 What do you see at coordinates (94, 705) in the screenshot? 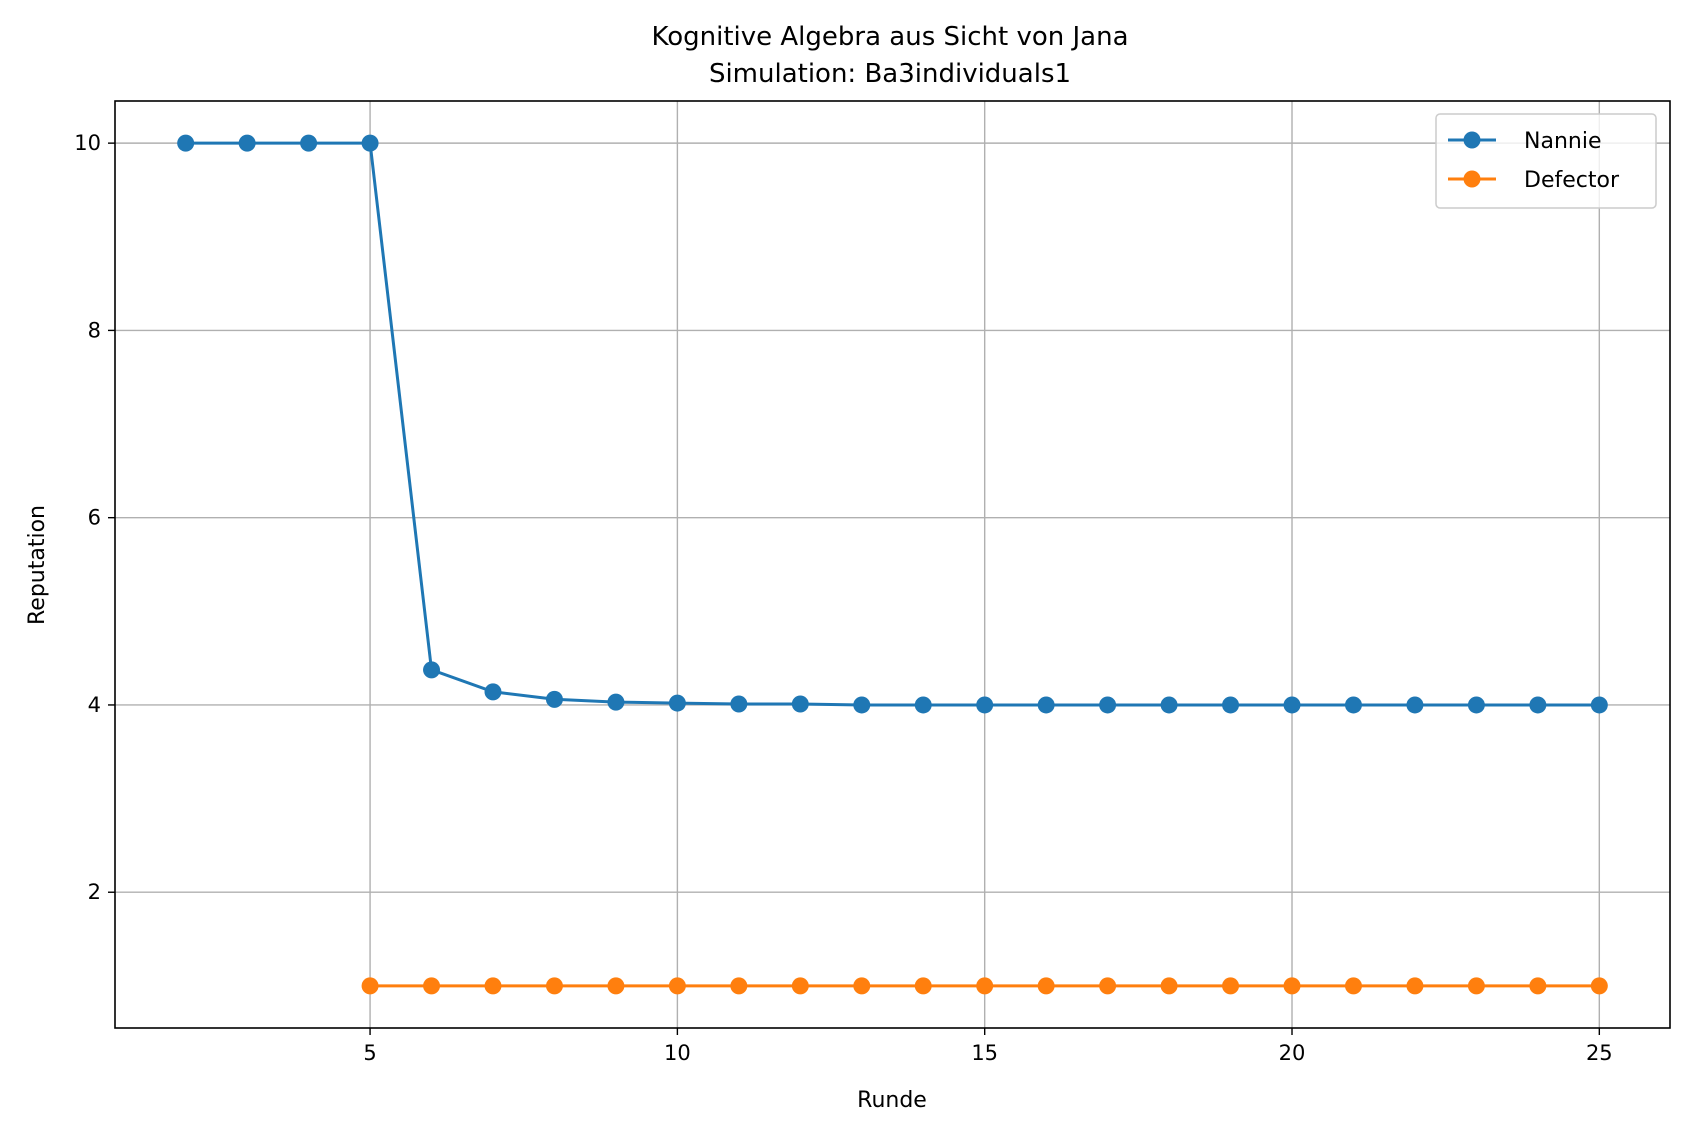
I see `y-tick-label: 4` at bounding box center [94, 705].